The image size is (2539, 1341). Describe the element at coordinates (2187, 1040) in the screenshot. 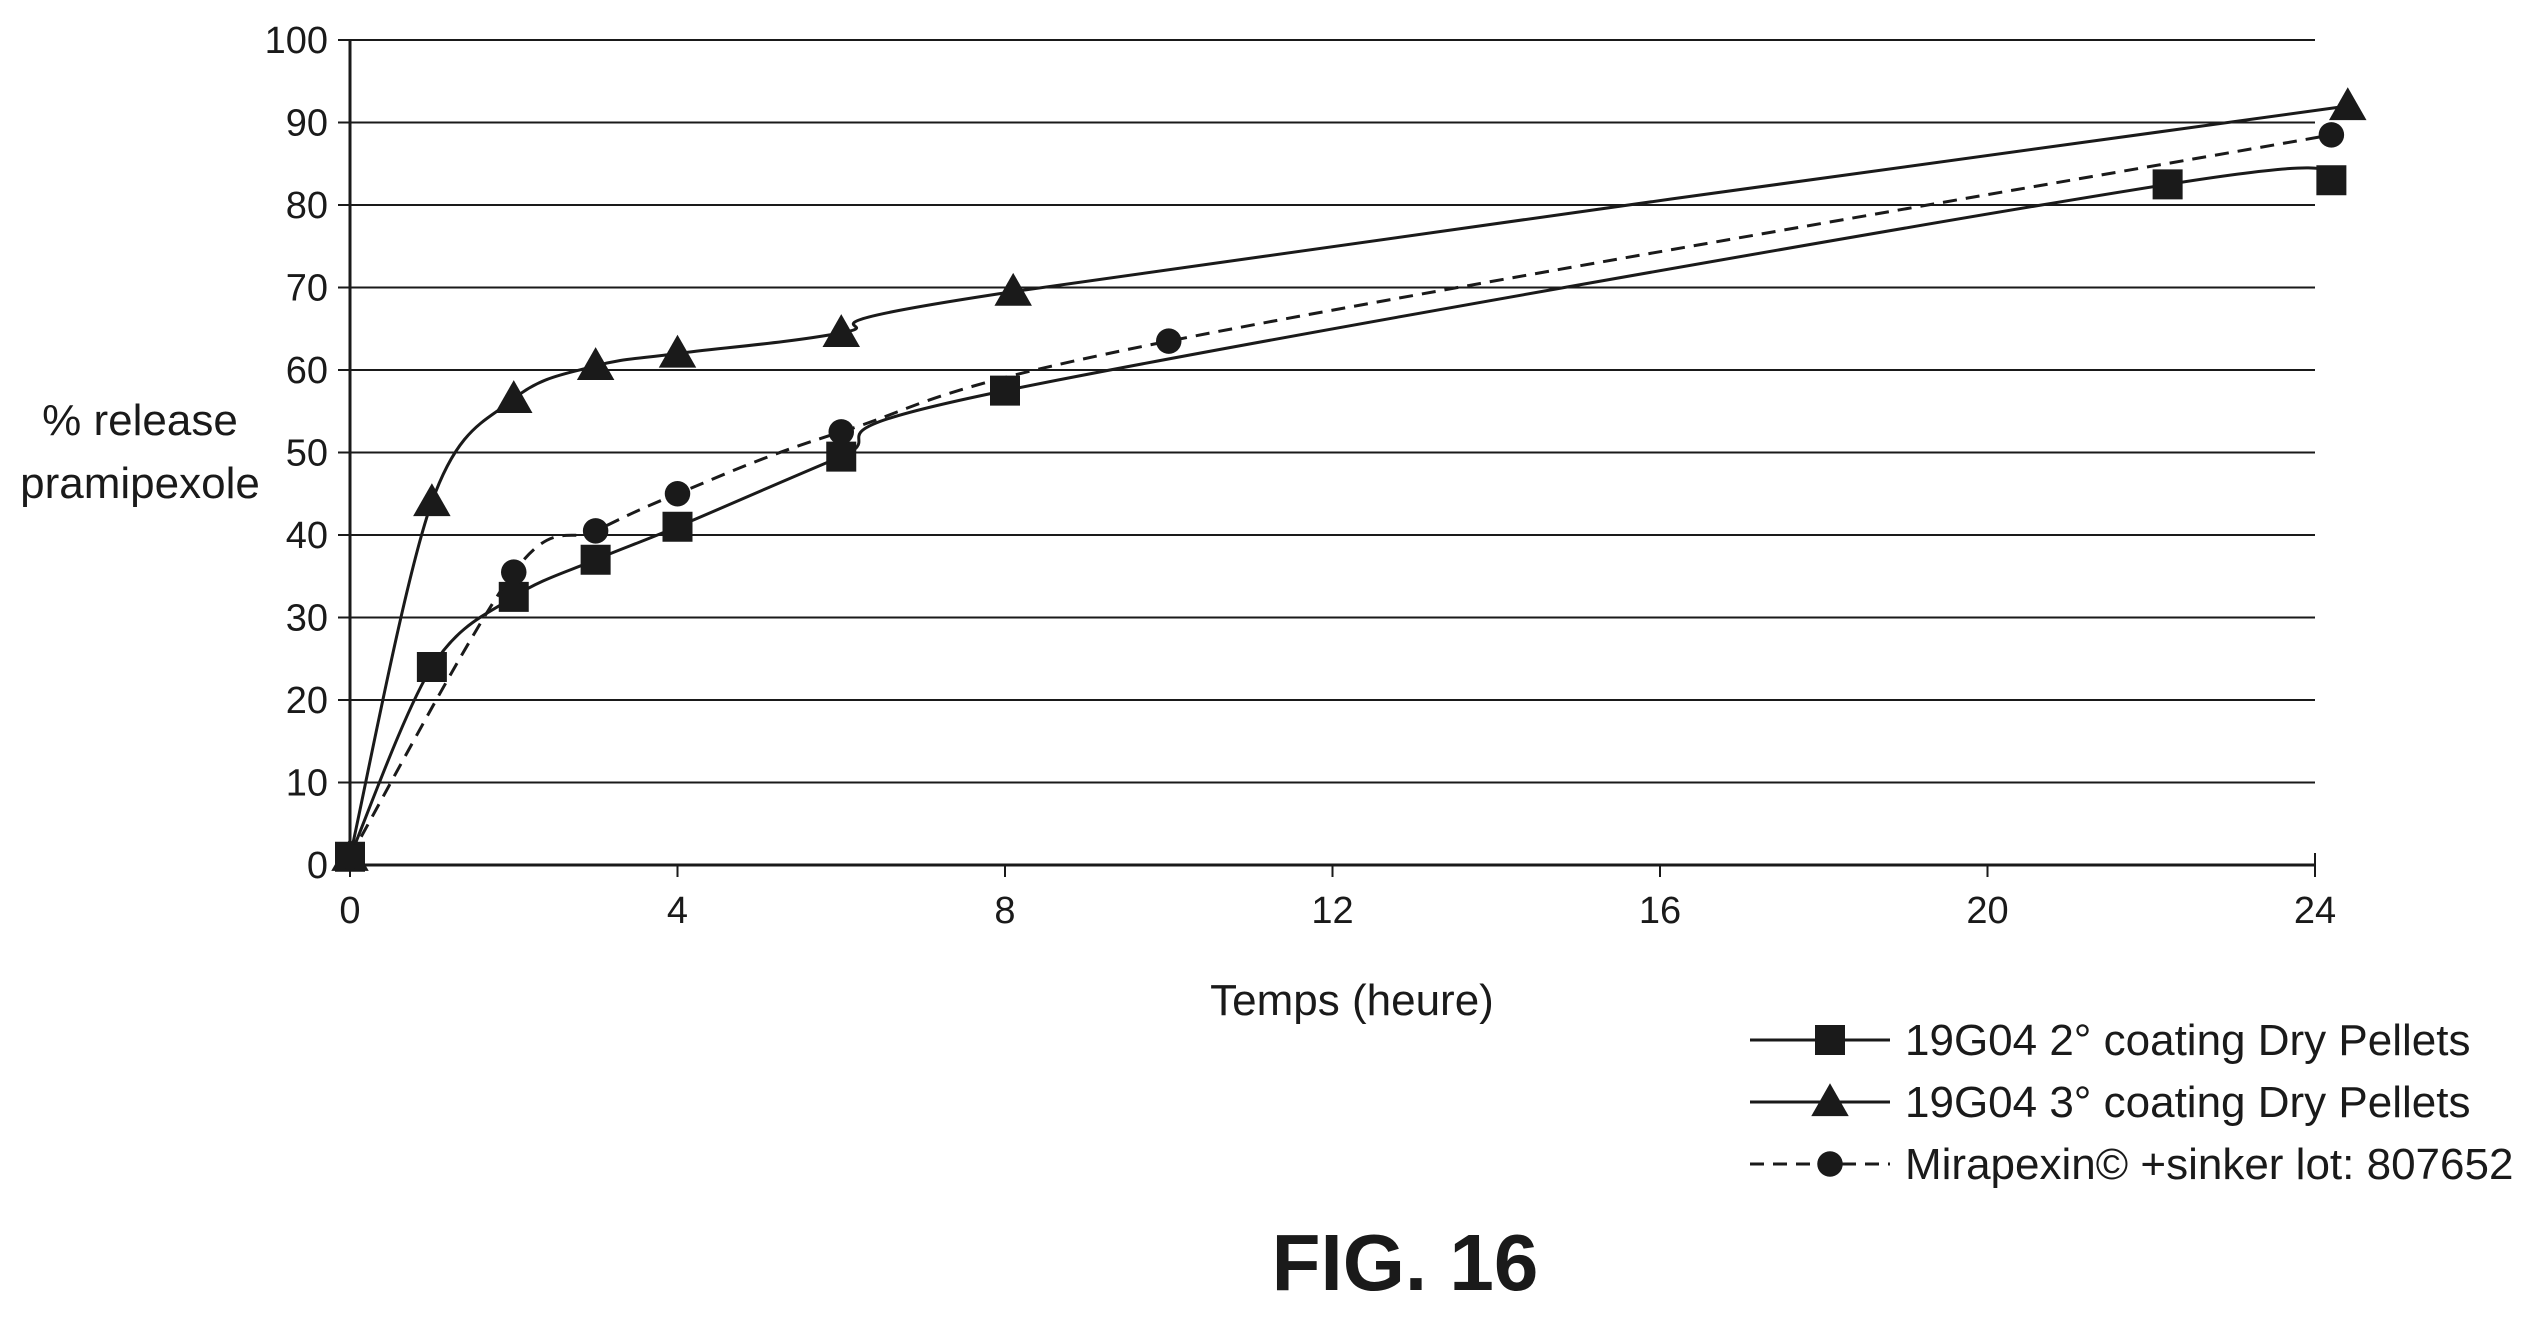

I see `legend-label-1: 19G04 2° coating Dry Pellets` at that location.